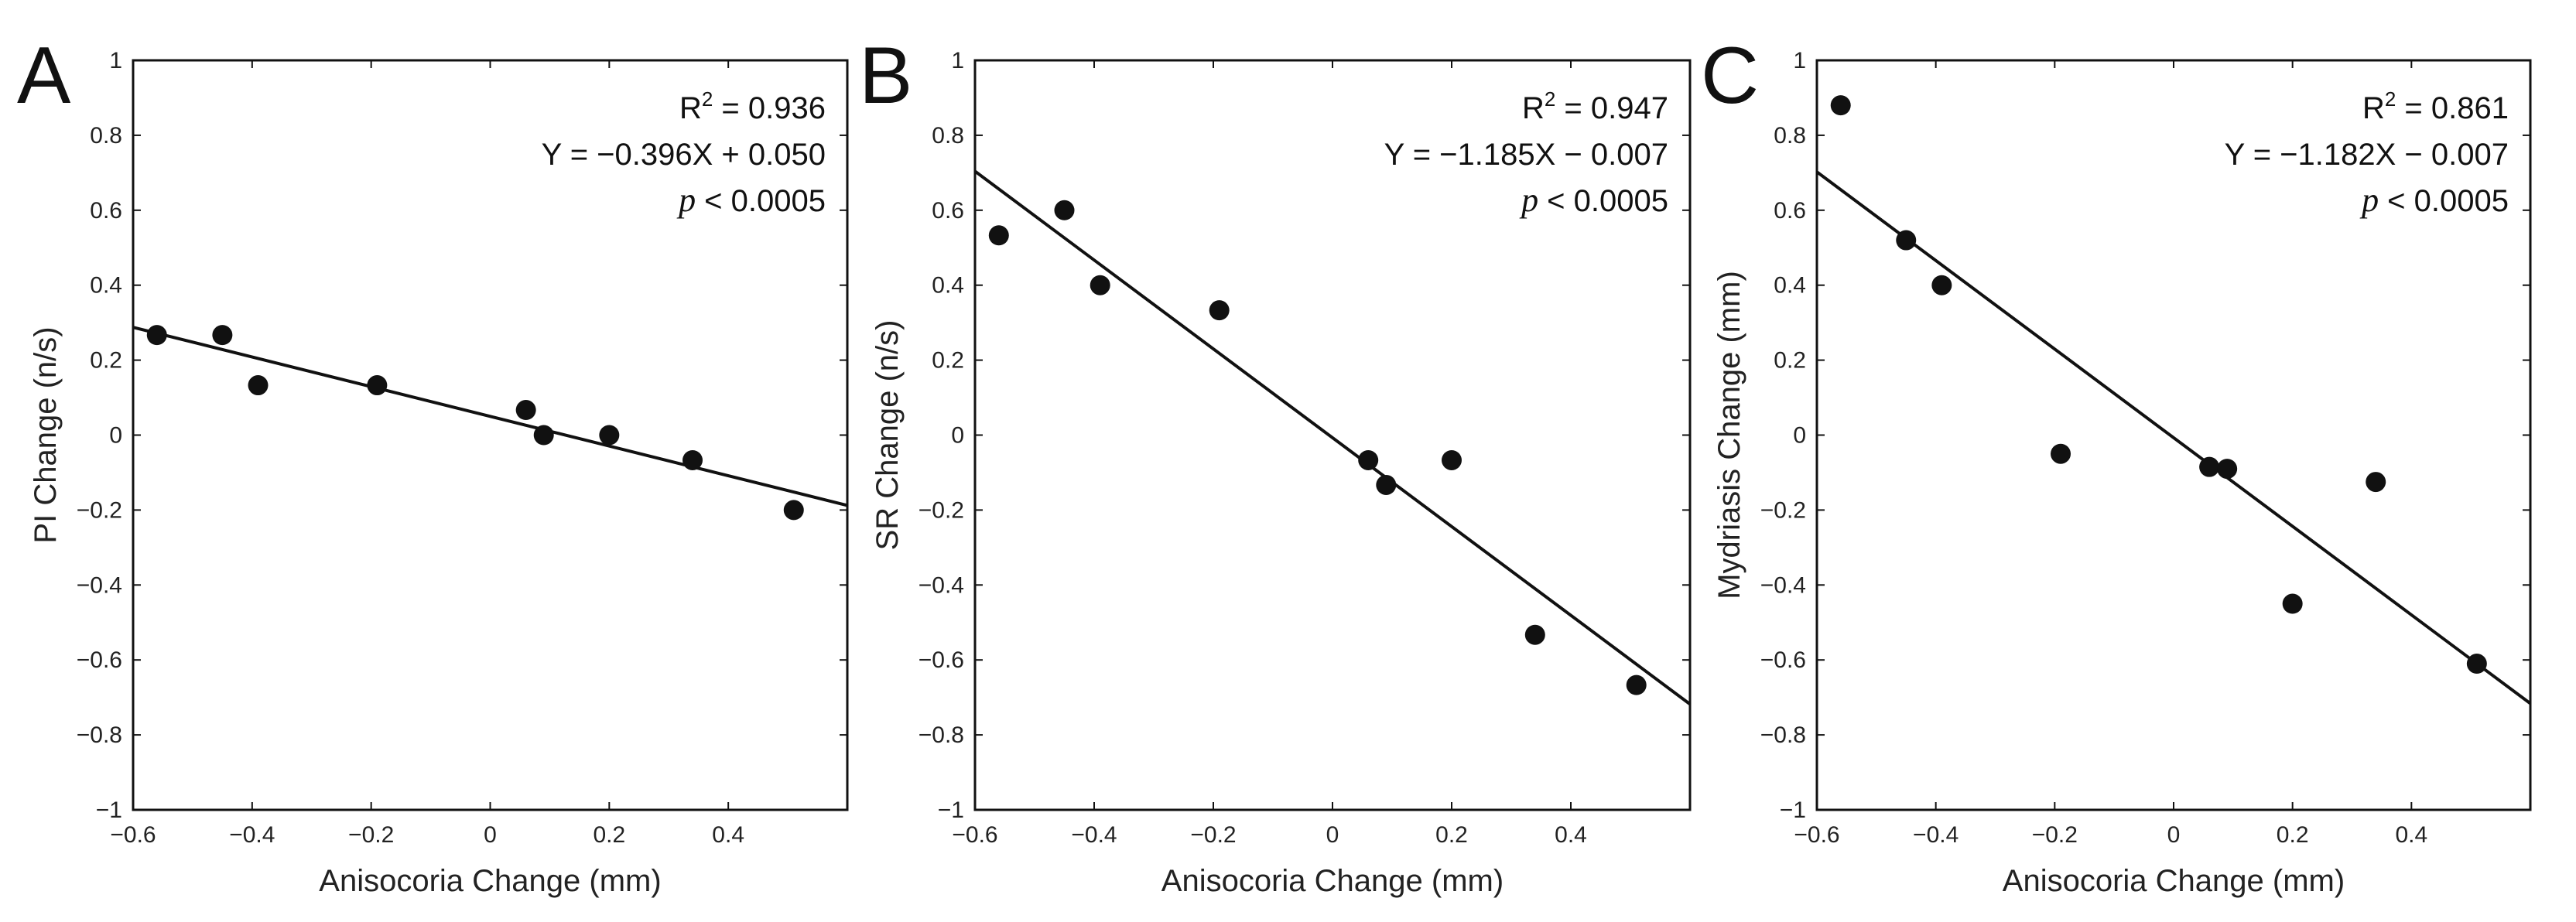  What do you see at coordinates (44, 76) in the screenshot?
I see `panel-label: A` at bounding box center [44, 76].